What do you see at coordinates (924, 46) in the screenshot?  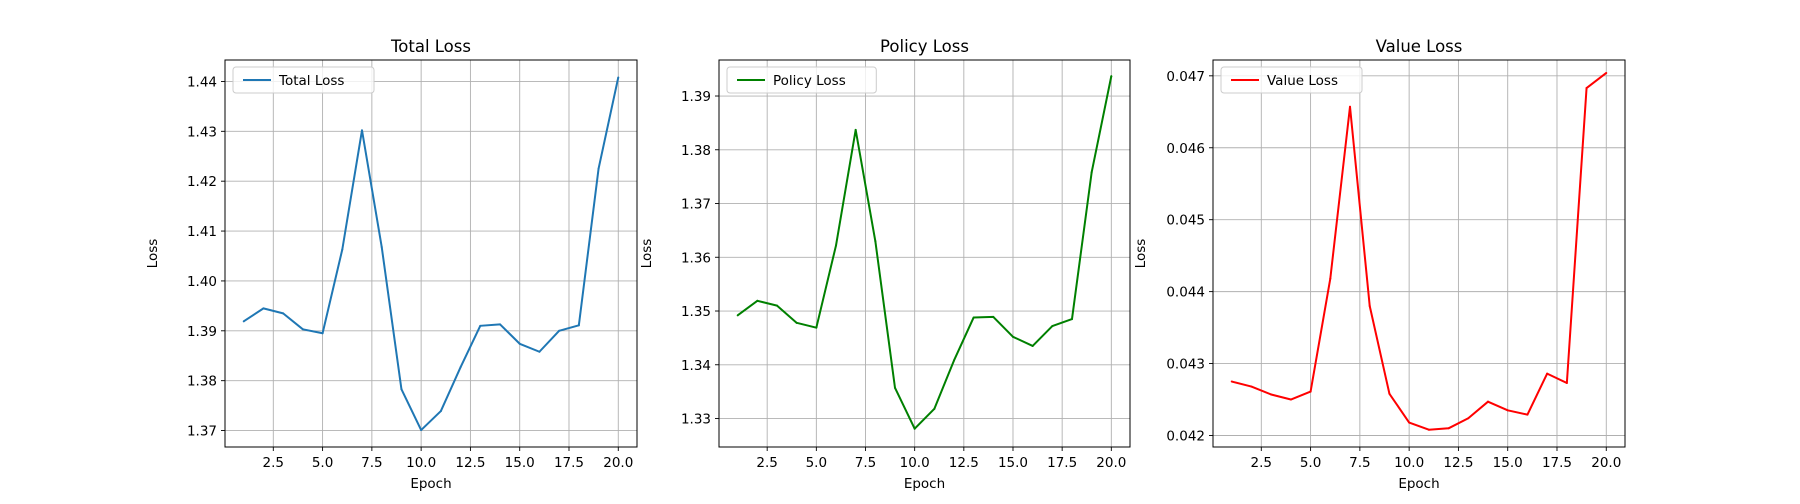 I see `chart-title: Policy Loss` at bounding box center [924, 46].